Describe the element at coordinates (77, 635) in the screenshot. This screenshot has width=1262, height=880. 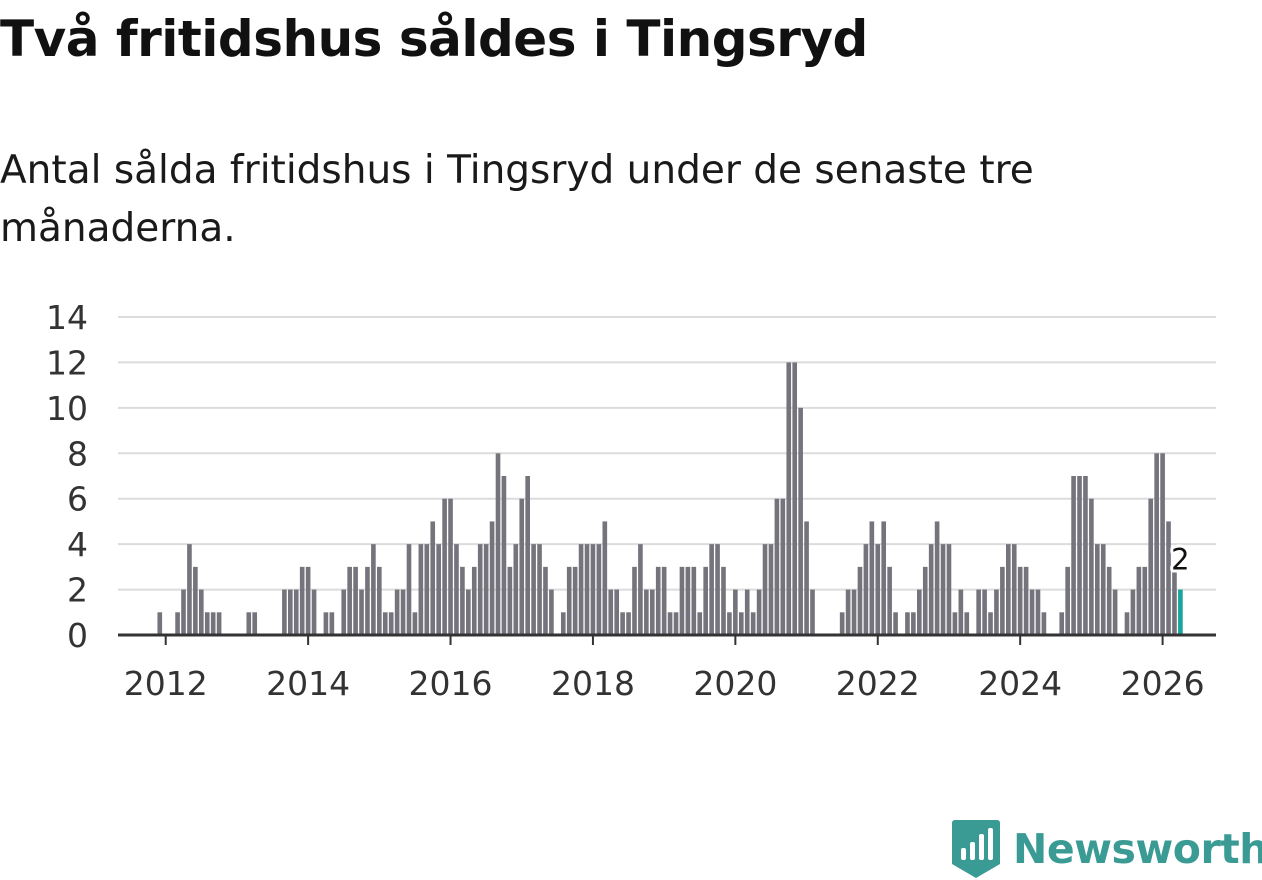
I see `y-tick-label: 0` at that location.